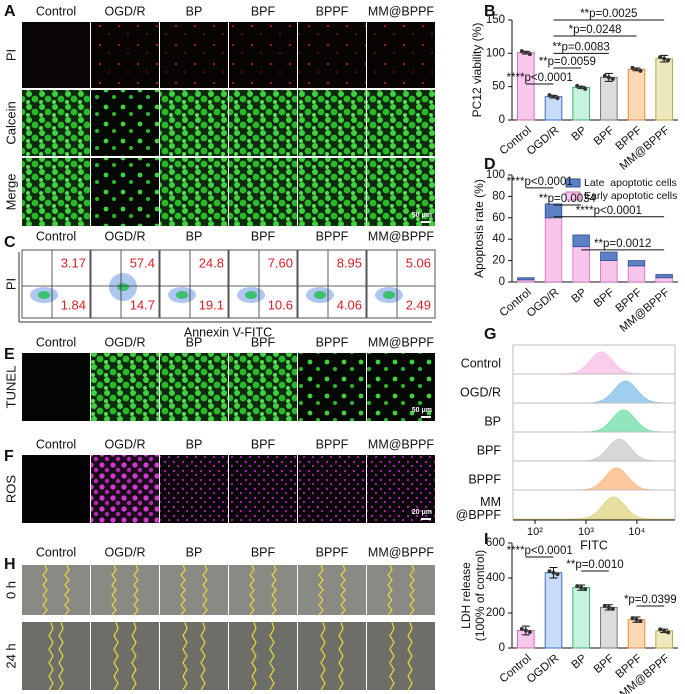 The image size is (685, 694). Describe the element at coordinates (498, 261) in the screenshot. I see `y-tick-label: 20` at that location.